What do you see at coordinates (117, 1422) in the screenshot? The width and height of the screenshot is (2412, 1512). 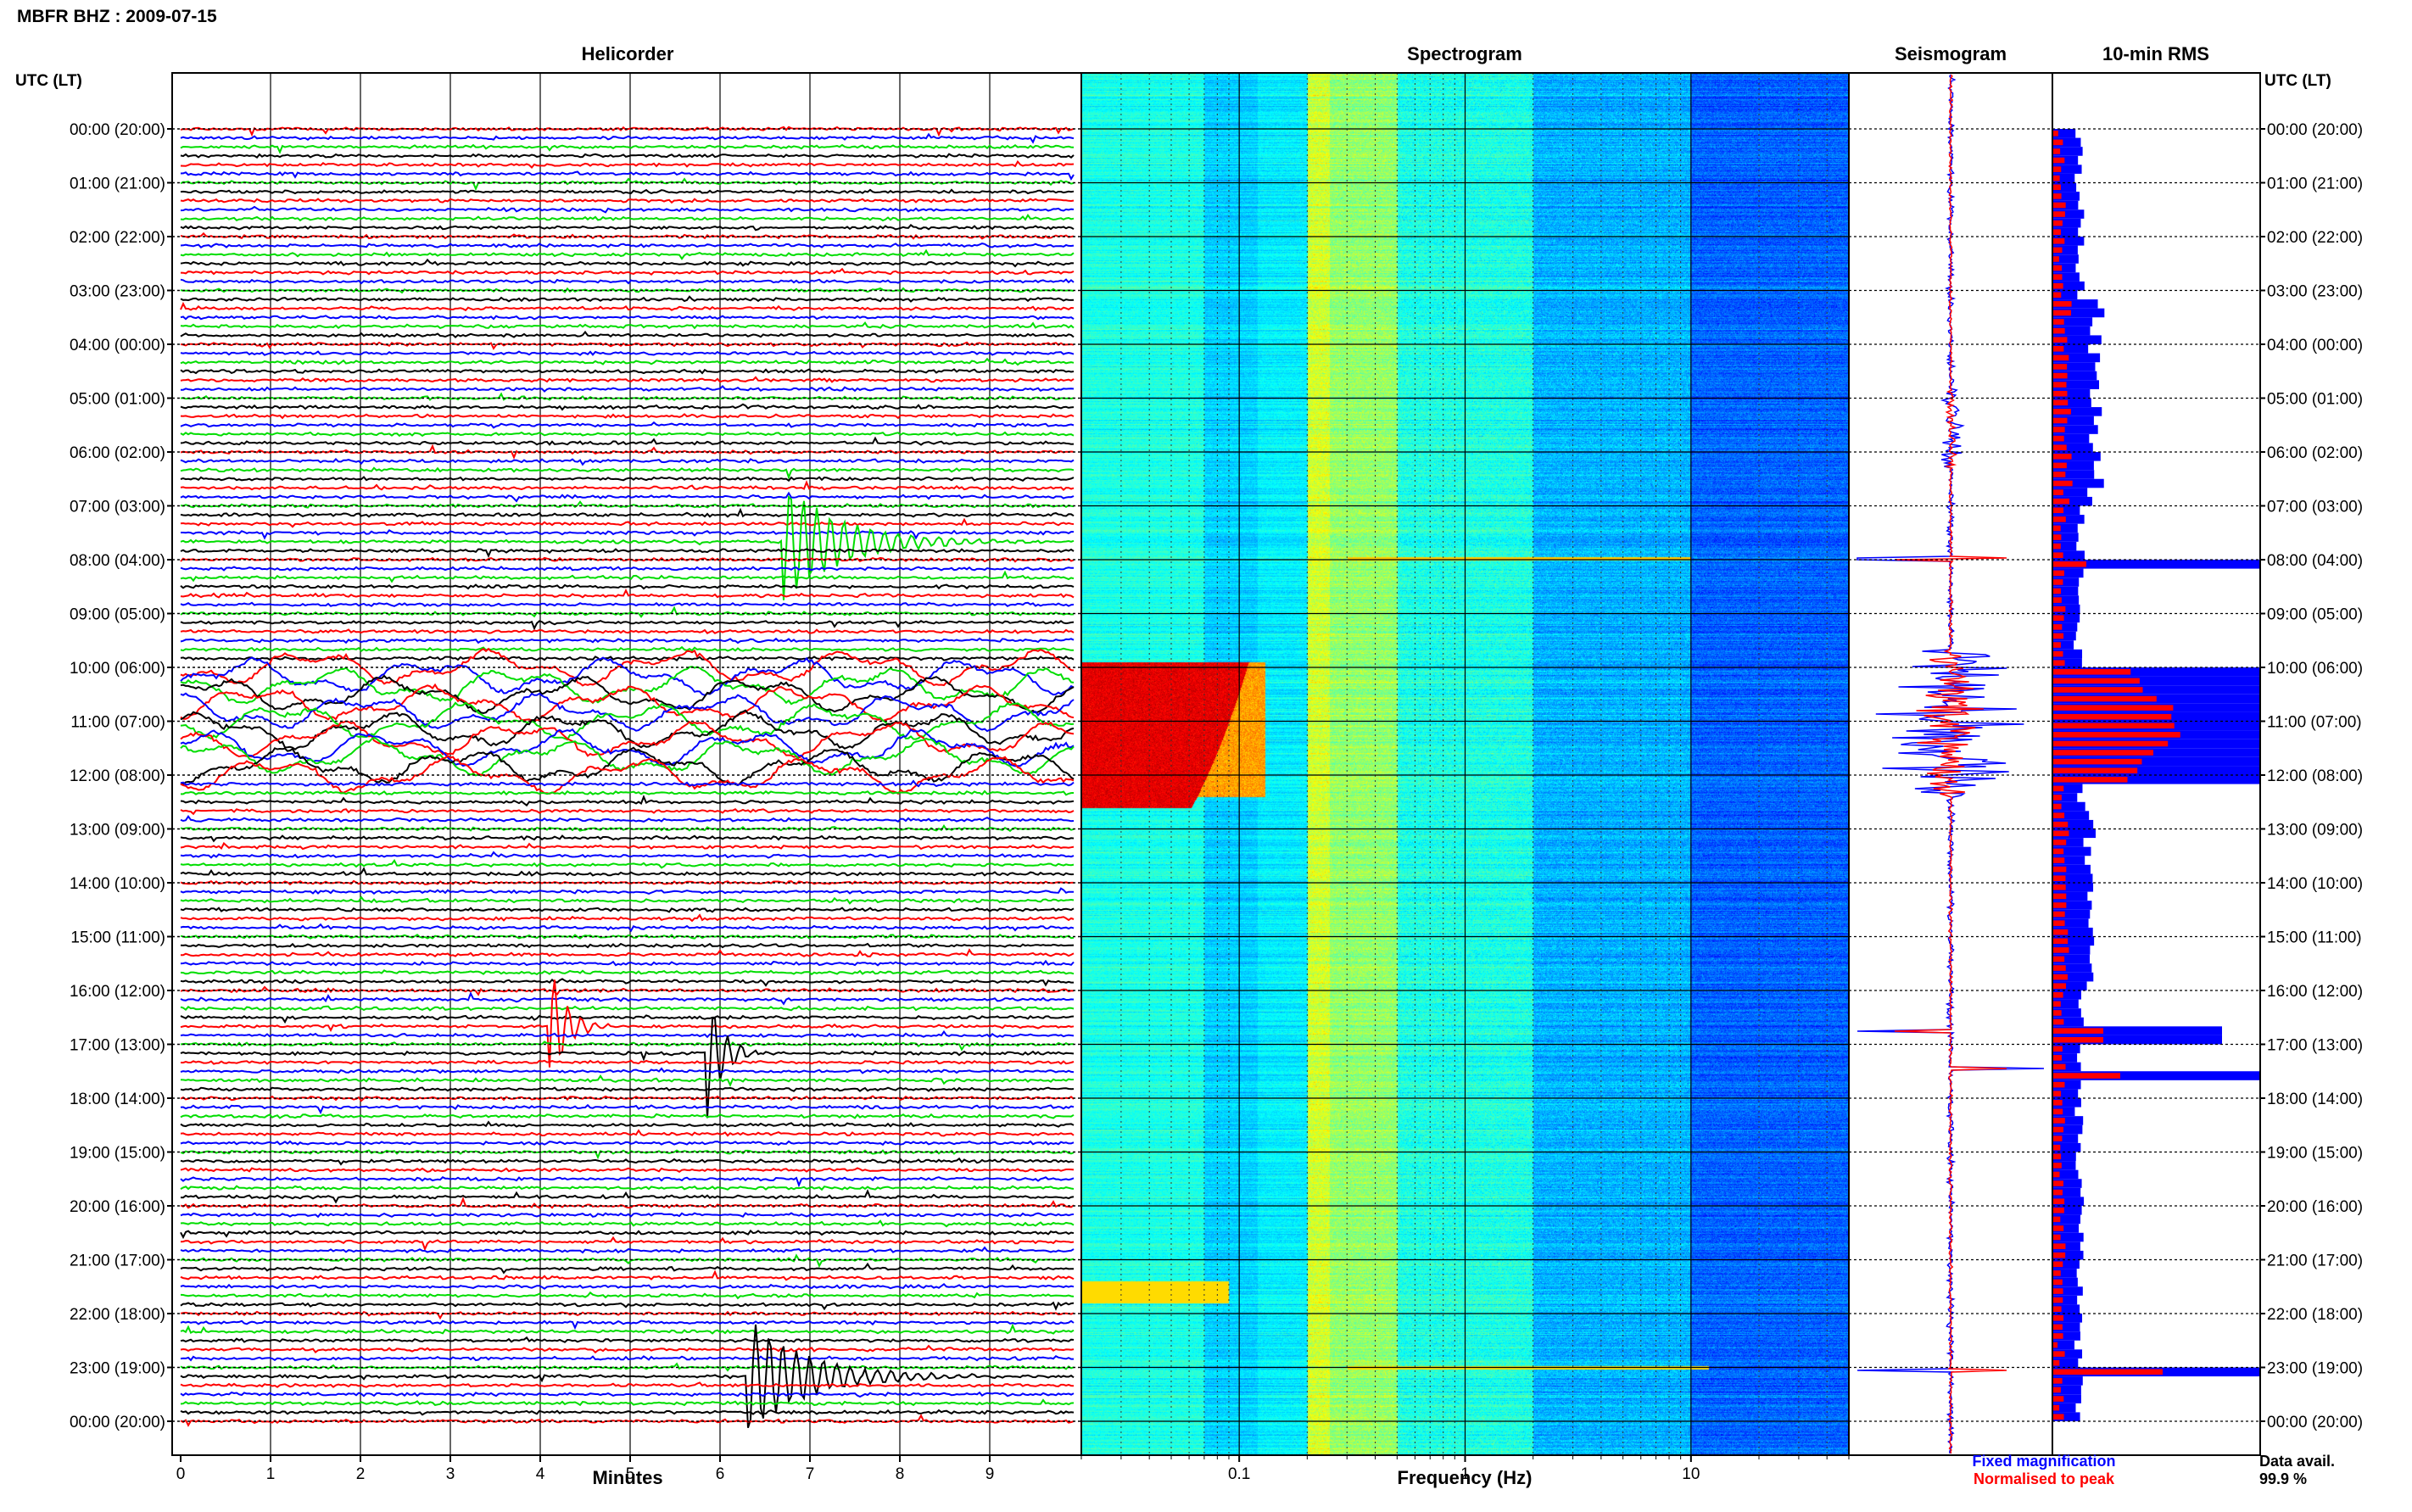 I see `time-tick-label-left: 00:00 (20:00)` at bounding box center [117, 1422].